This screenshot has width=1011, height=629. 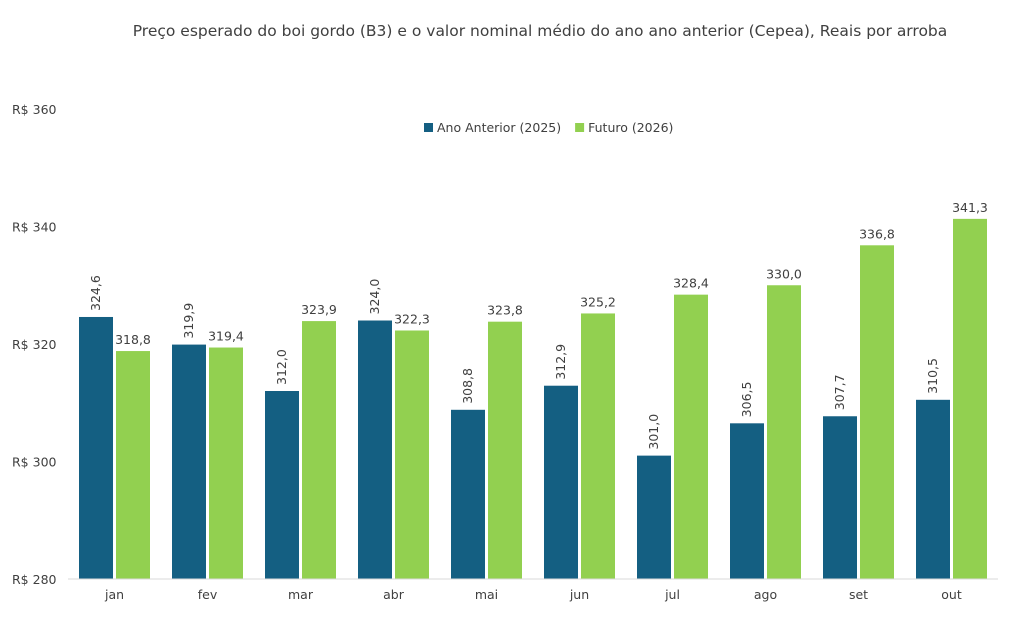 I want to click on y-tick-label: R$ 300, so click(x=34, y=462).